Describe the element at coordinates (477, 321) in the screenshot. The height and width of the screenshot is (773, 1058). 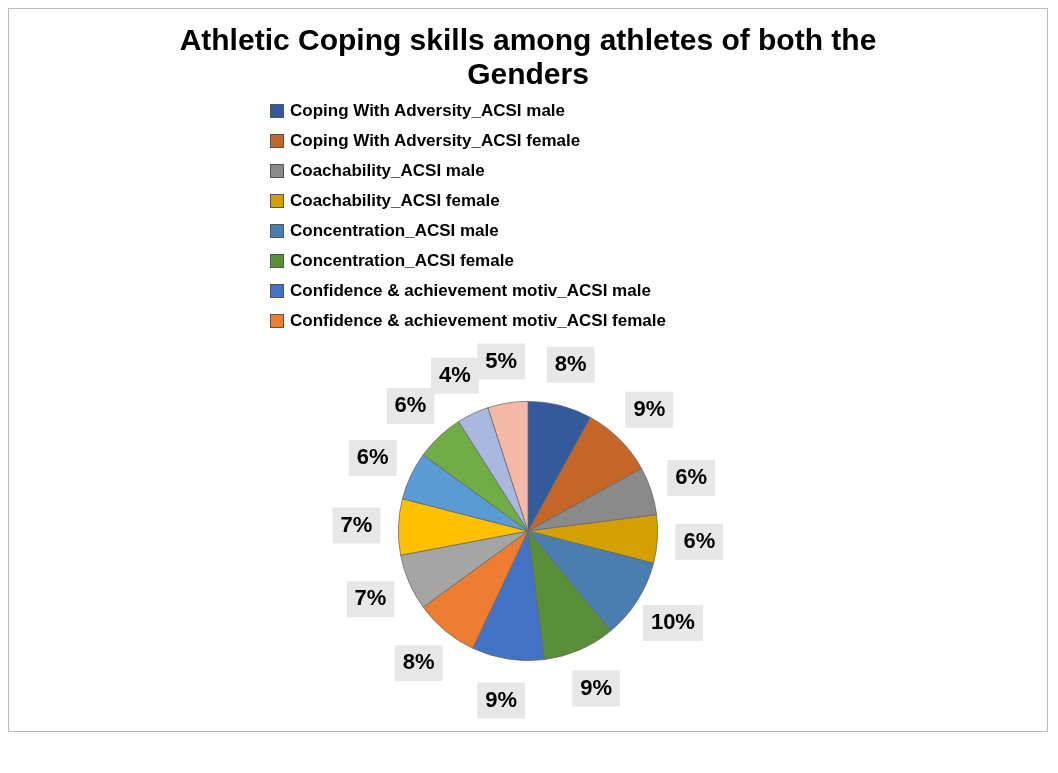
I see `legend-label: Confidence & achievement motiv_ACSI female` at that location.